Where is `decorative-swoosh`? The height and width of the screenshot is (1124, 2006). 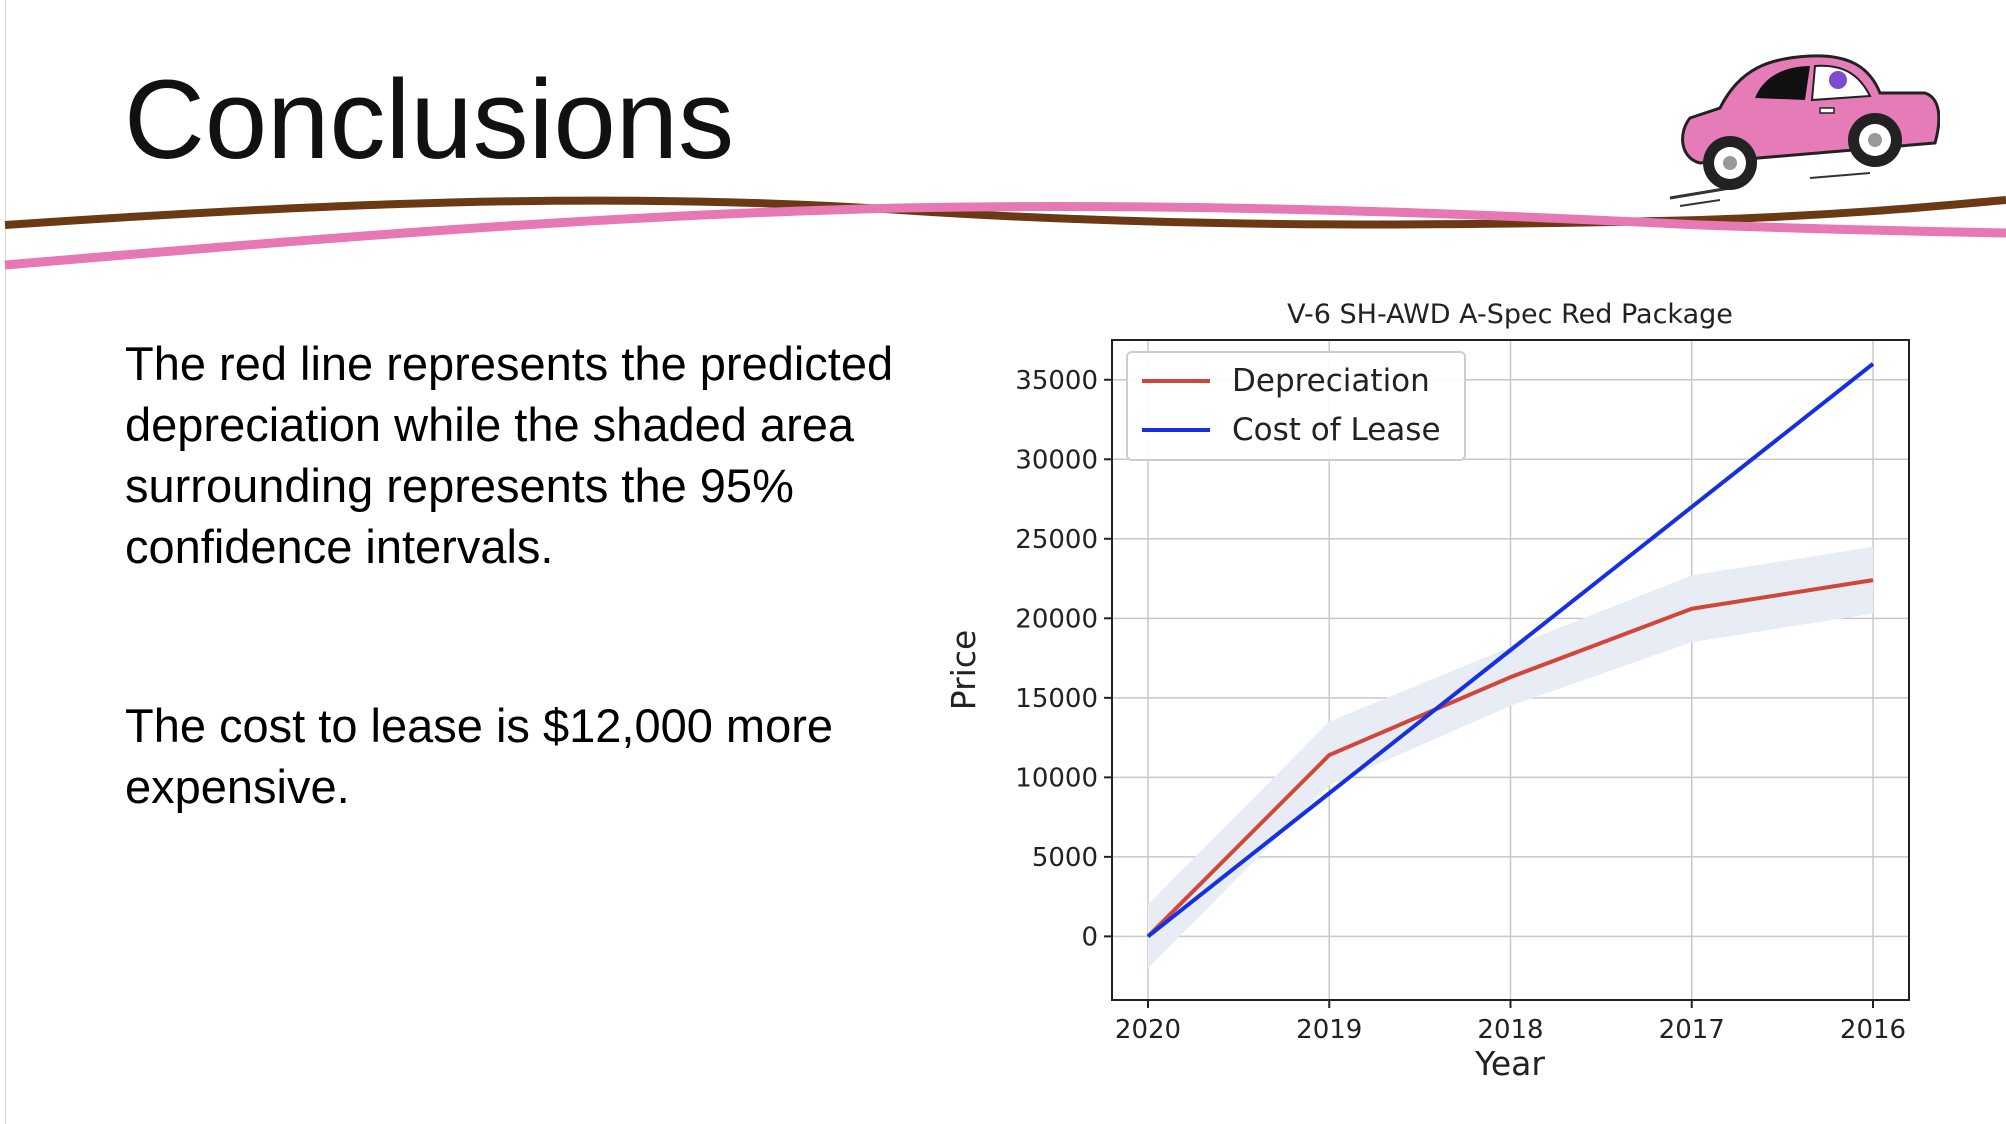
decorative-swoosh is located at coordinates (1005, 233).